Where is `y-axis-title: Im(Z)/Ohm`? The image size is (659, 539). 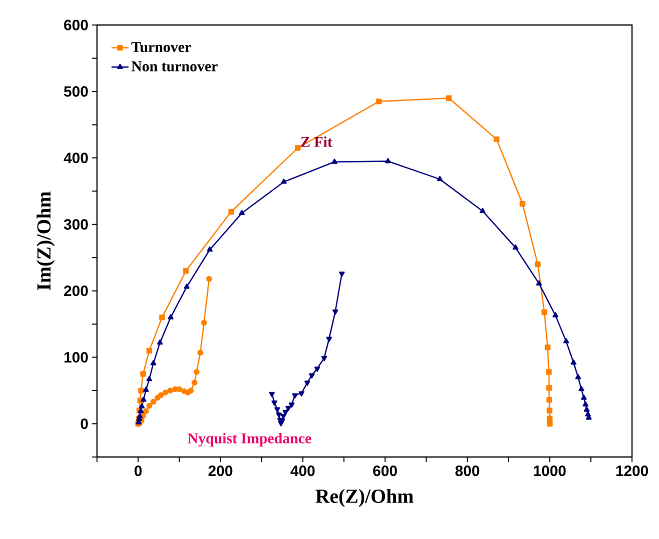 y-axis-title: Im(Z)/Ohm is located at coordinates (45, 241).